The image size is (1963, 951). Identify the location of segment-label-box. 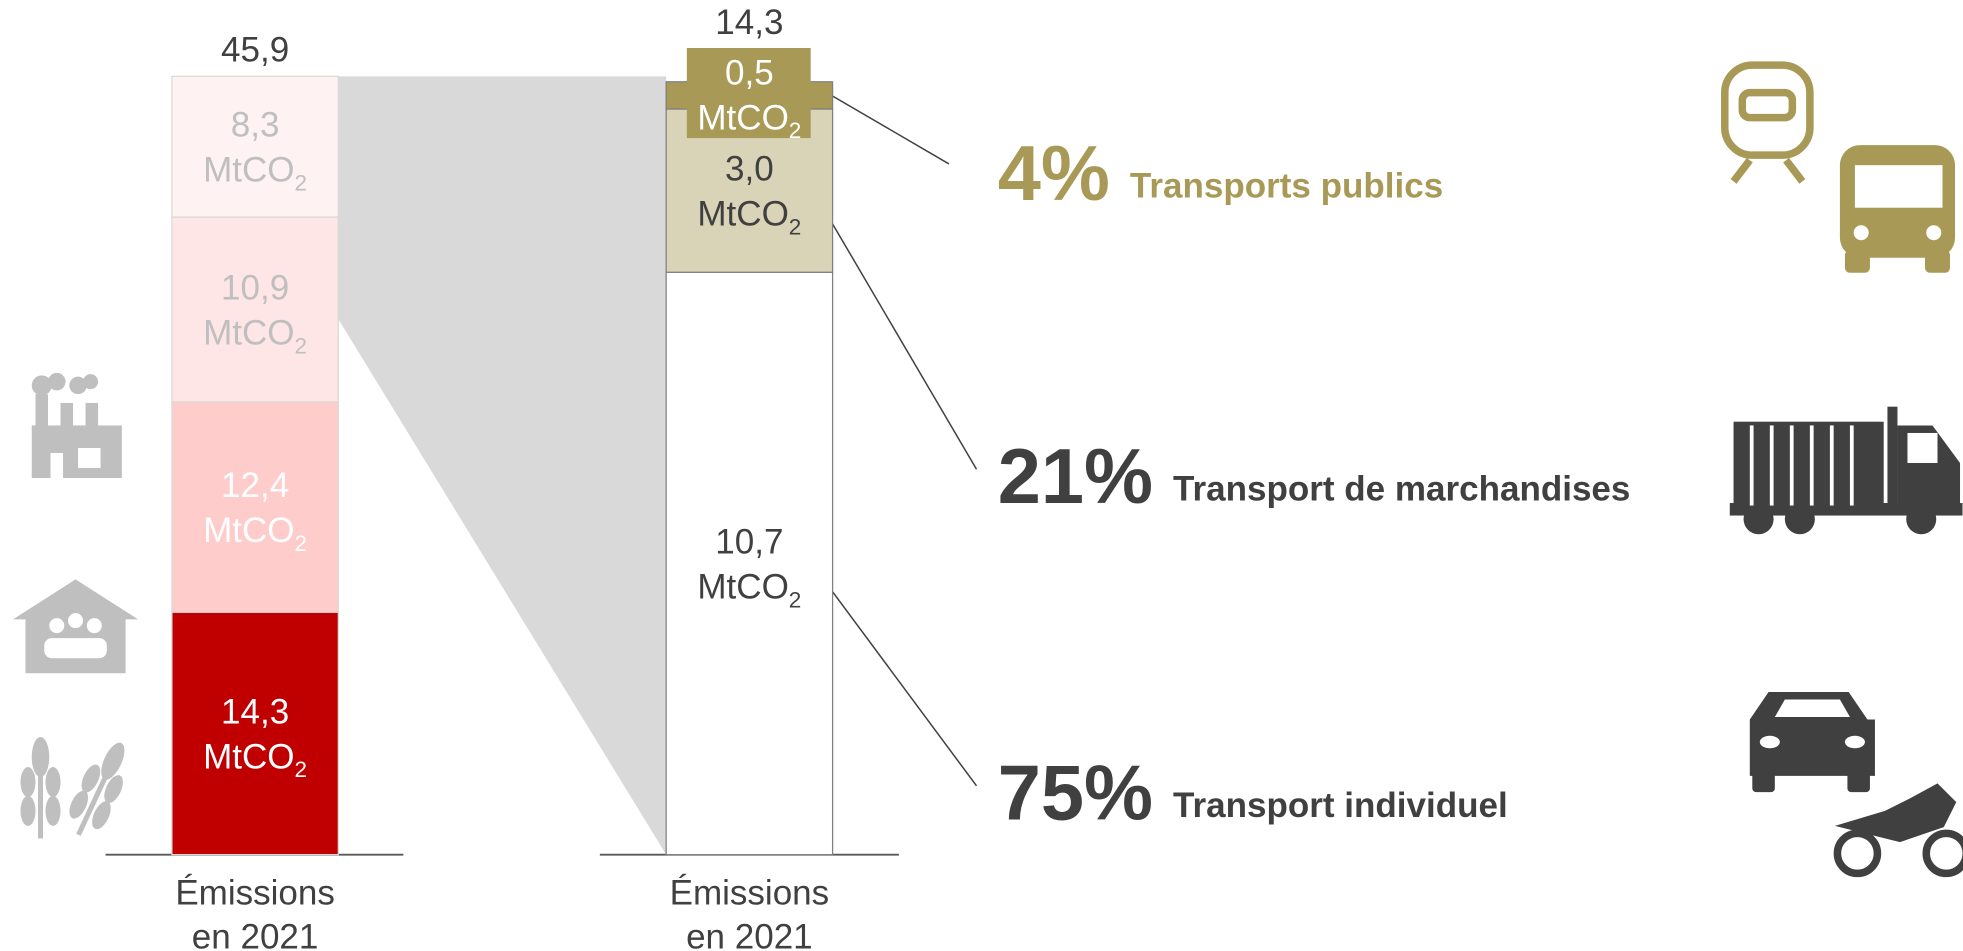
(748, 93).